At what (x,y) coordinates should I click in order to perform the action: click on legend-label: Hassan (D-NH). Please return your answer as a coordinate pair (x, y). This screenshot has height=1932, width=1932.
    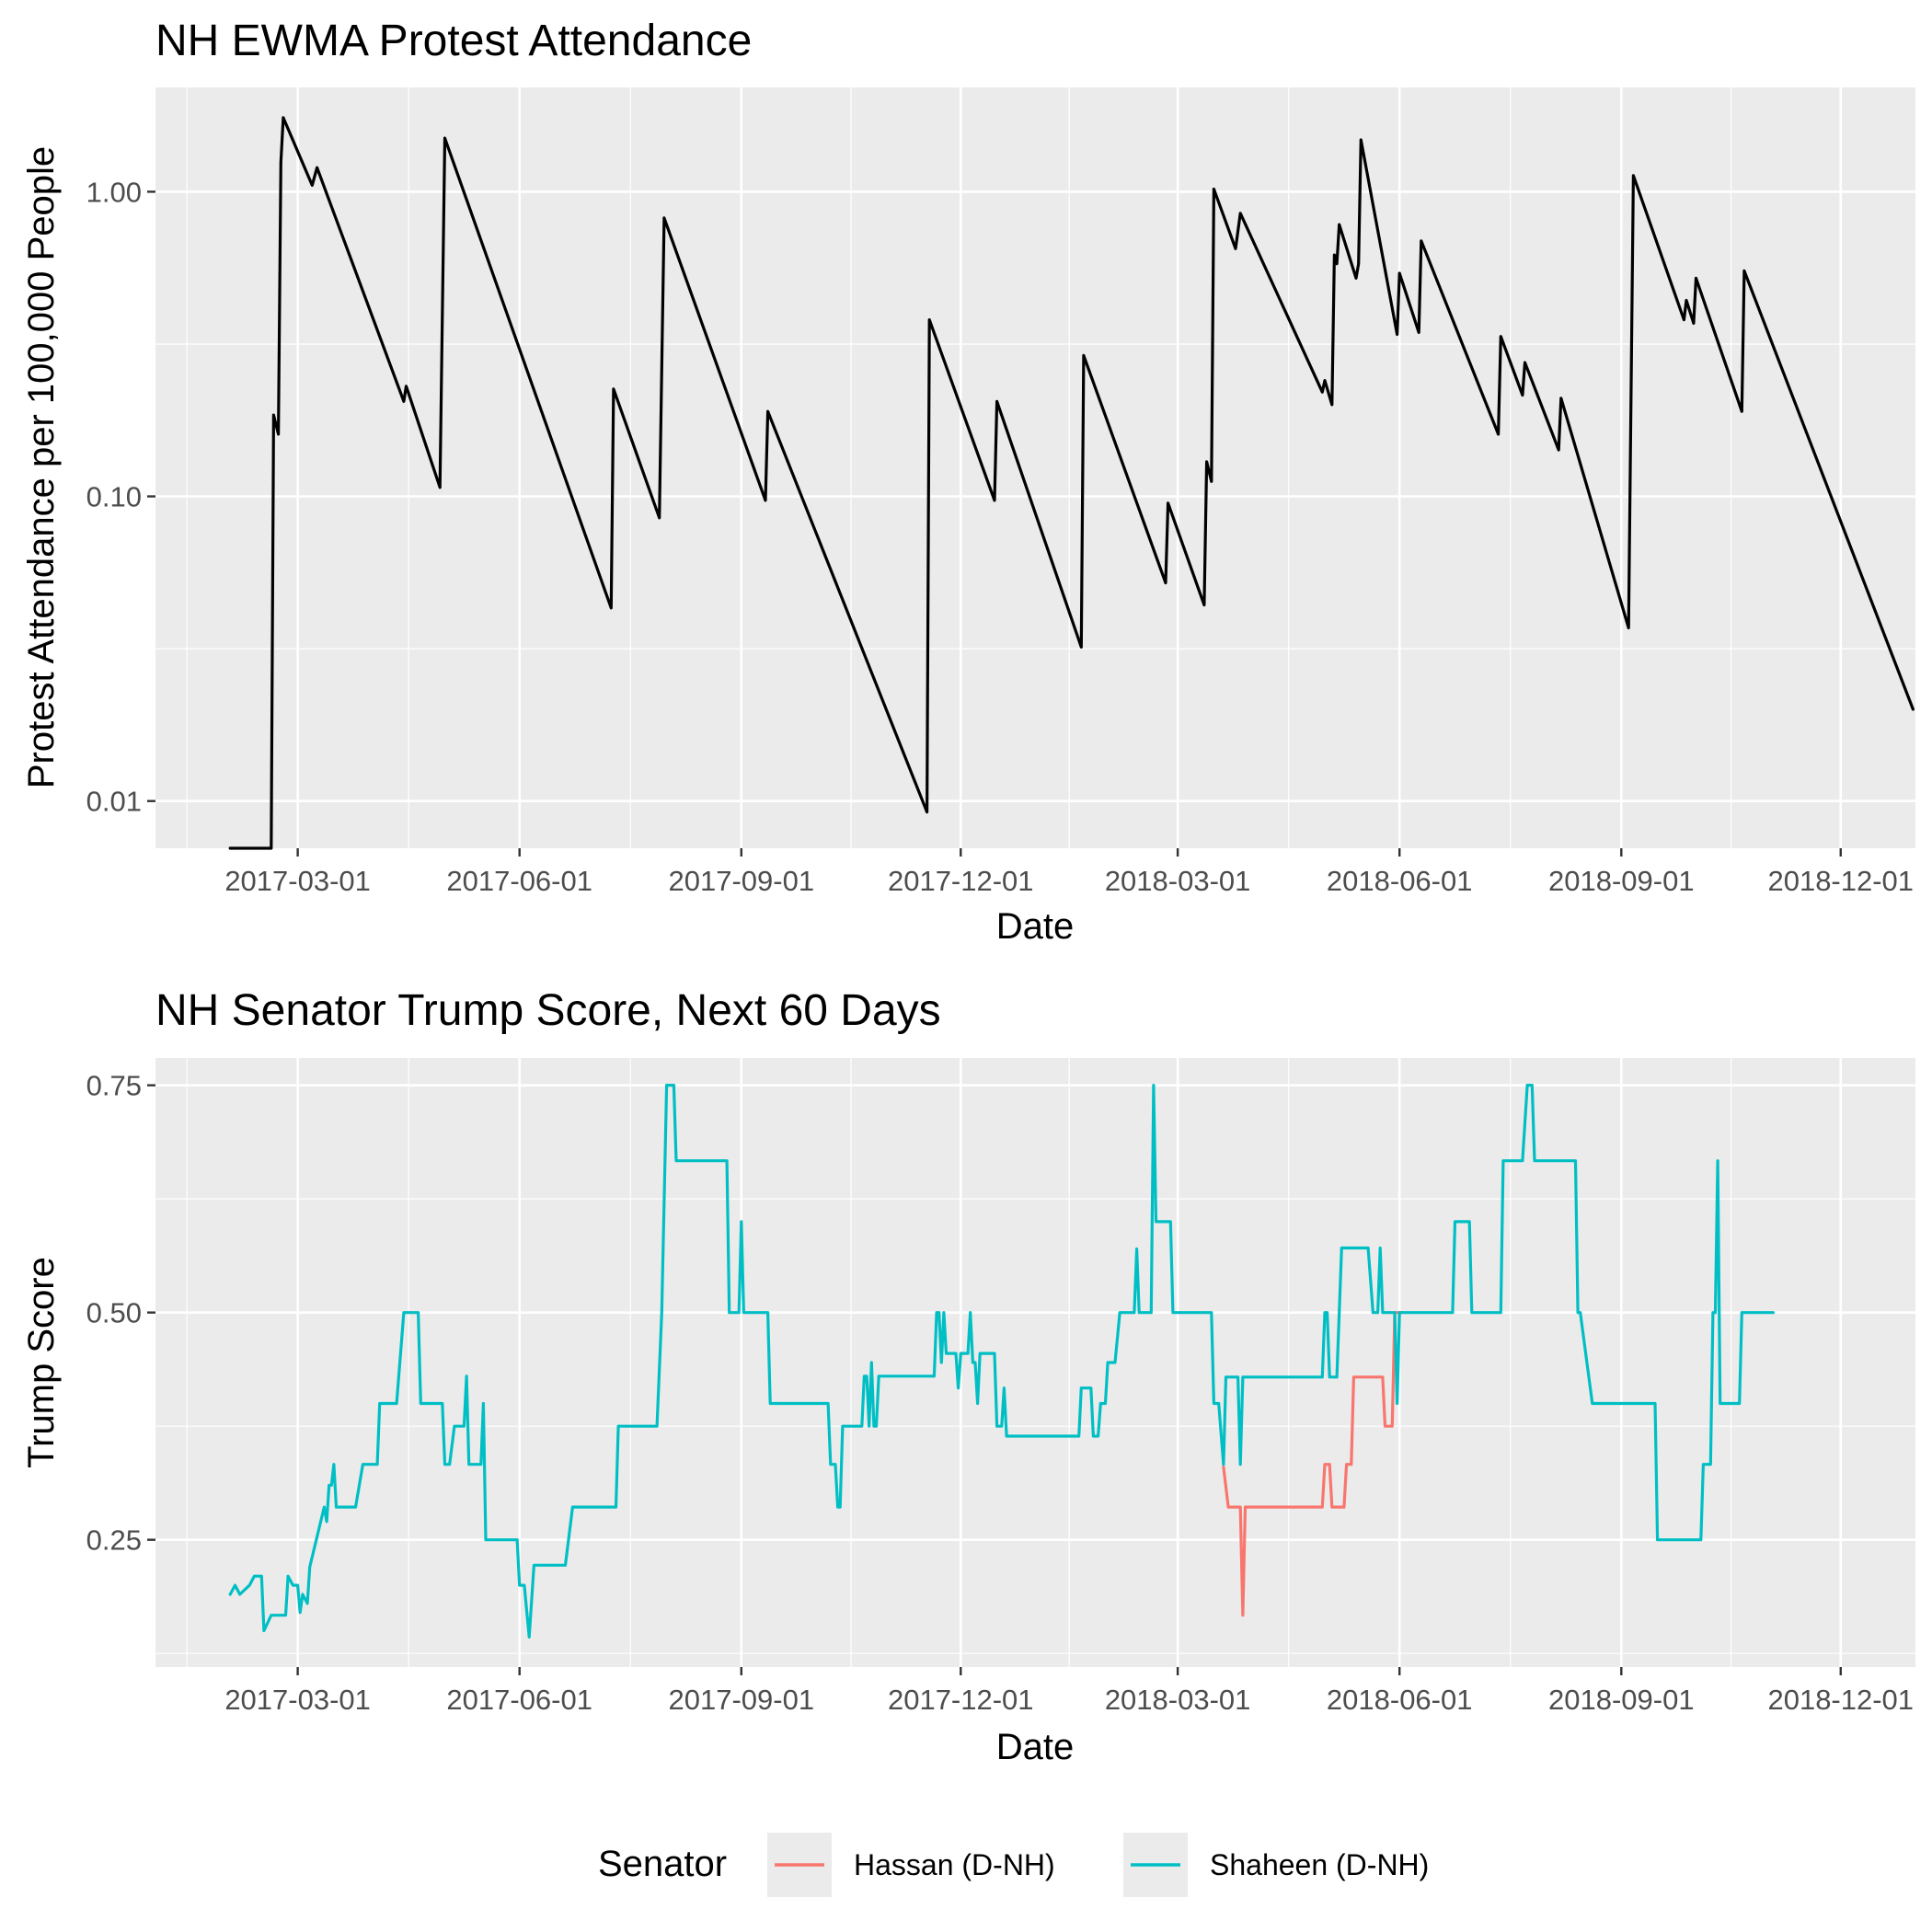
    Looking at the image, I should click on (954, 1864).